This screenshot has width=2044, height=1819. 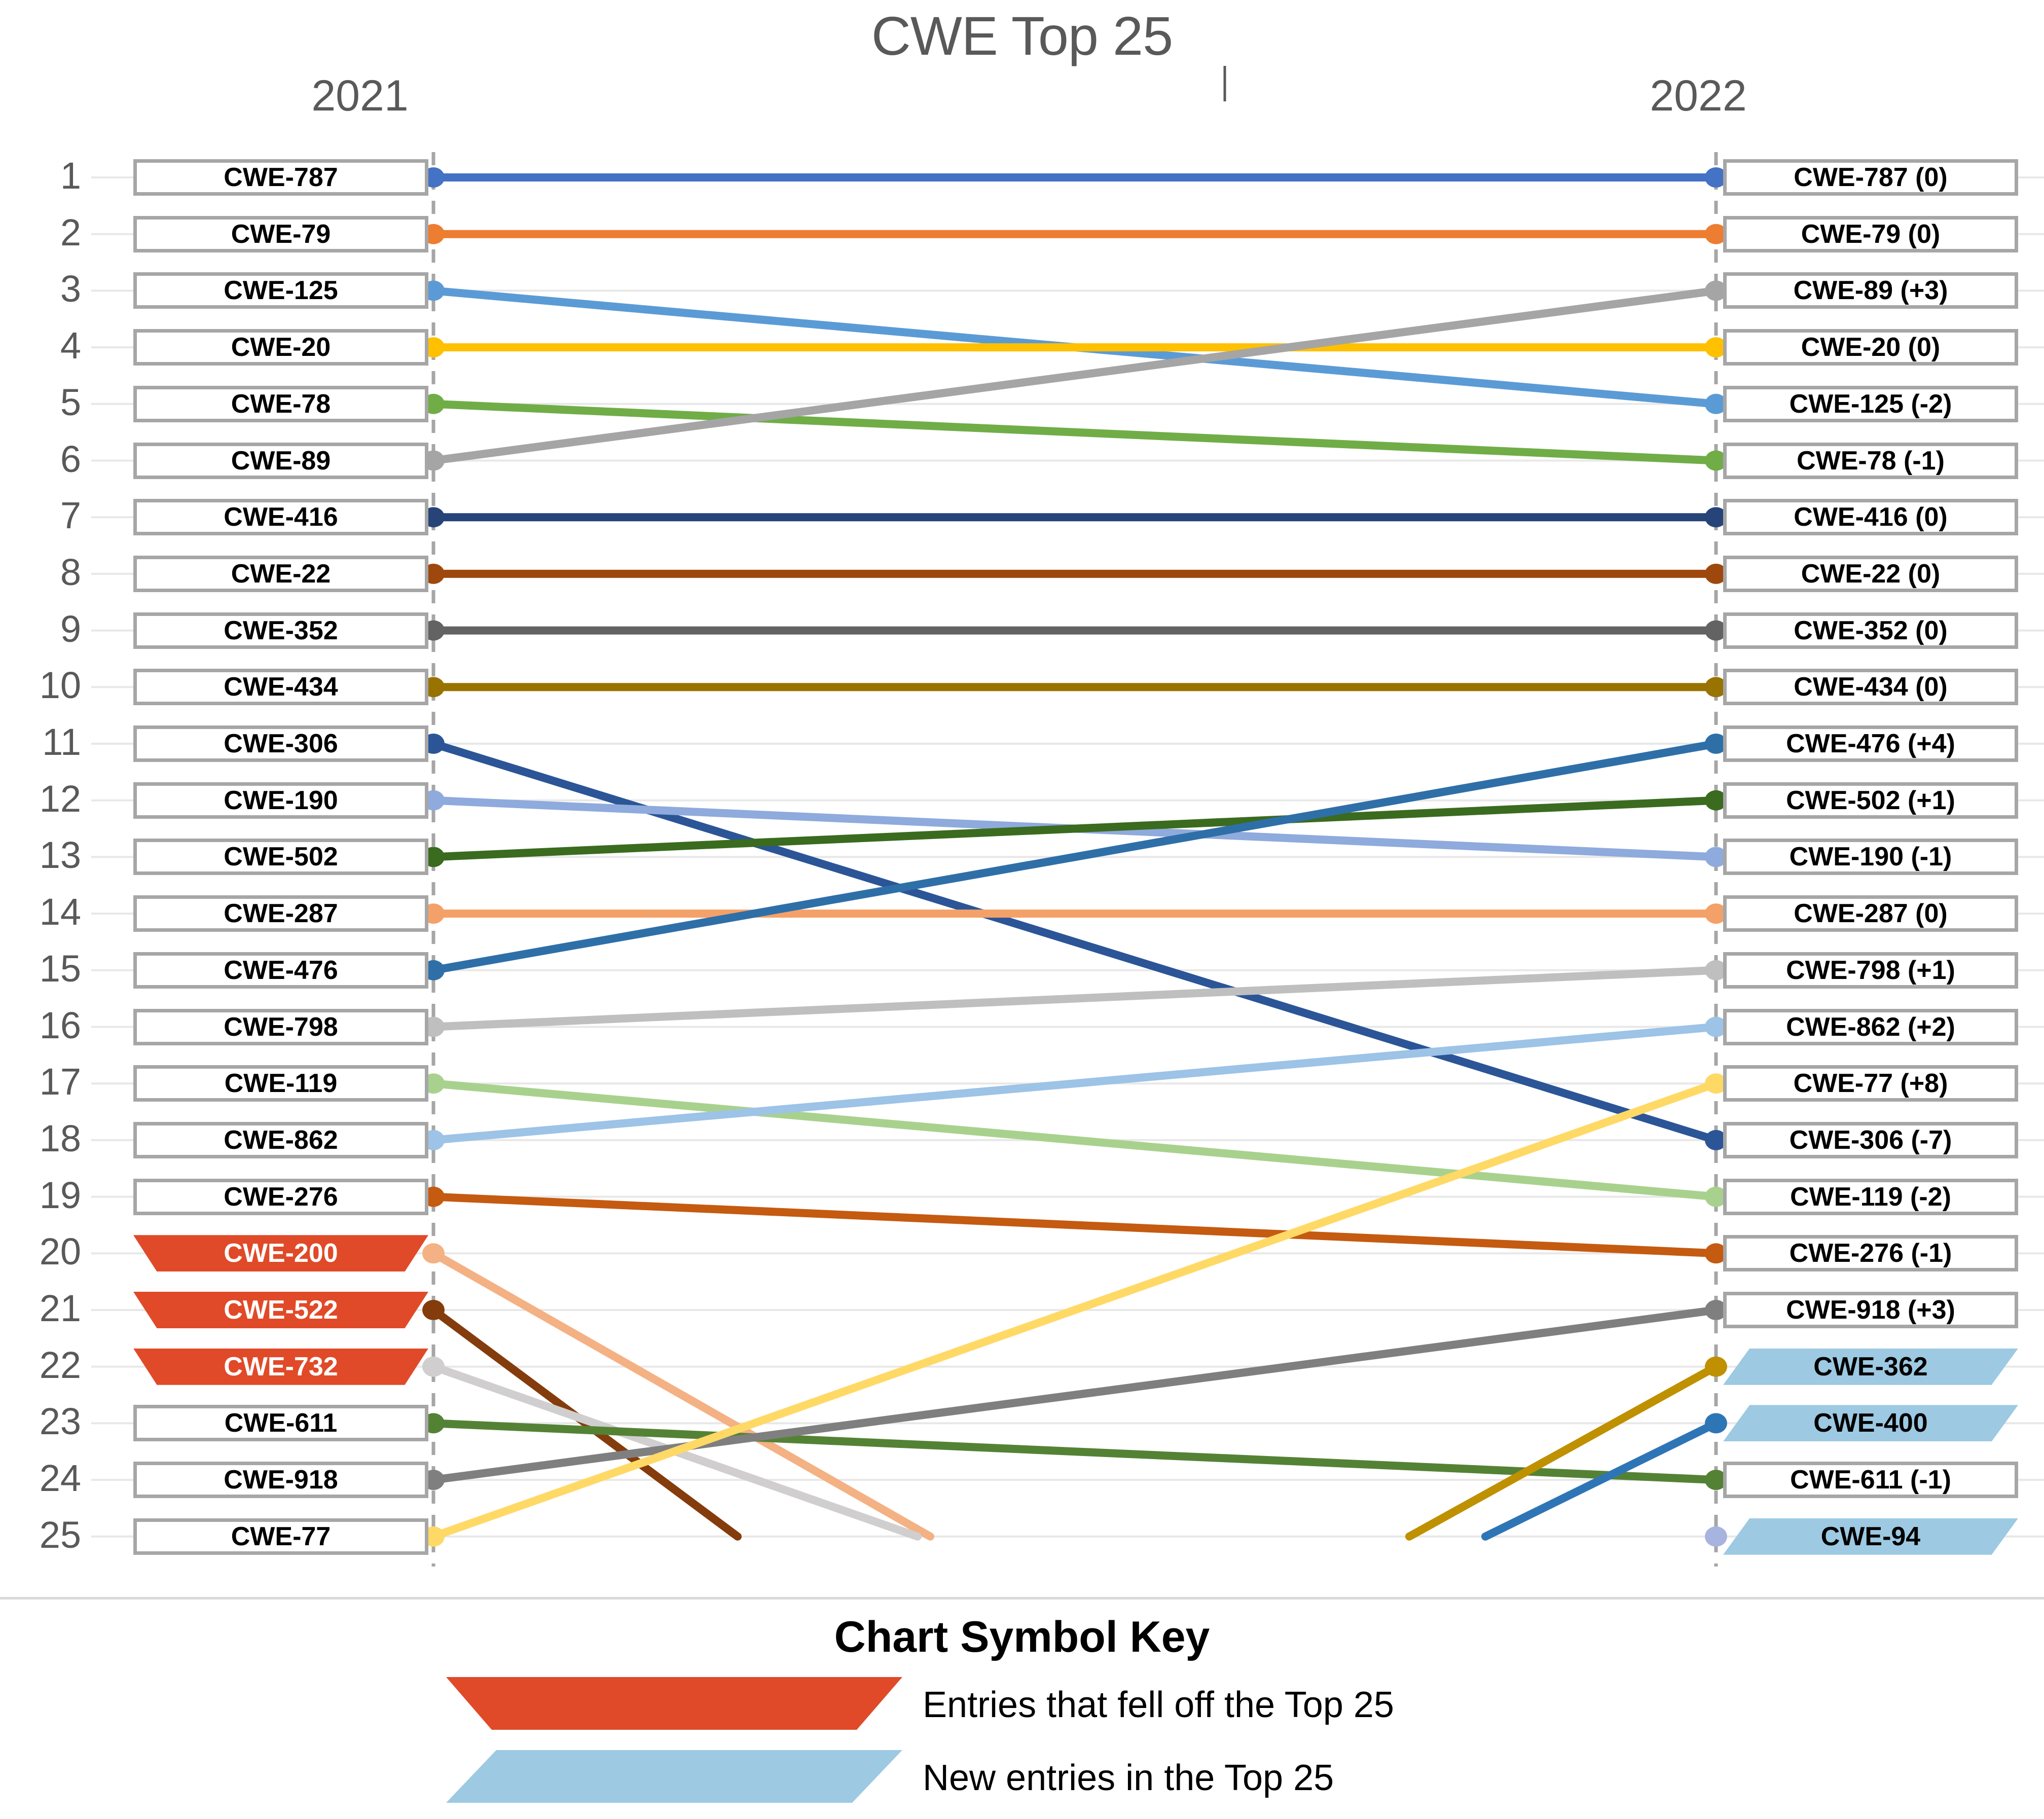 I want to click on right-node-cwe-287: CWE-287 (0), so click(x=1870, y=913).